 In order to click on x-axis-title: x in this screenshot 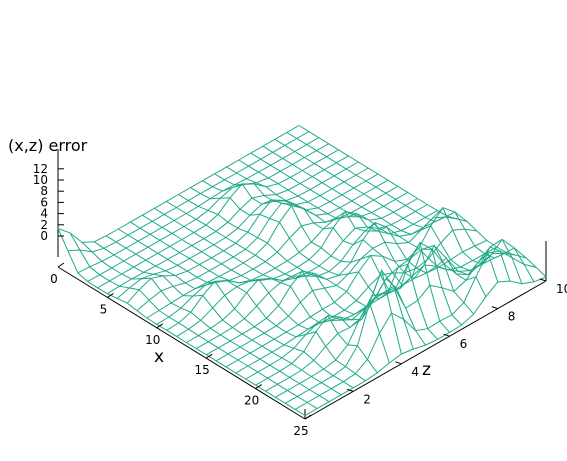, I will do `click(159, 357)`.